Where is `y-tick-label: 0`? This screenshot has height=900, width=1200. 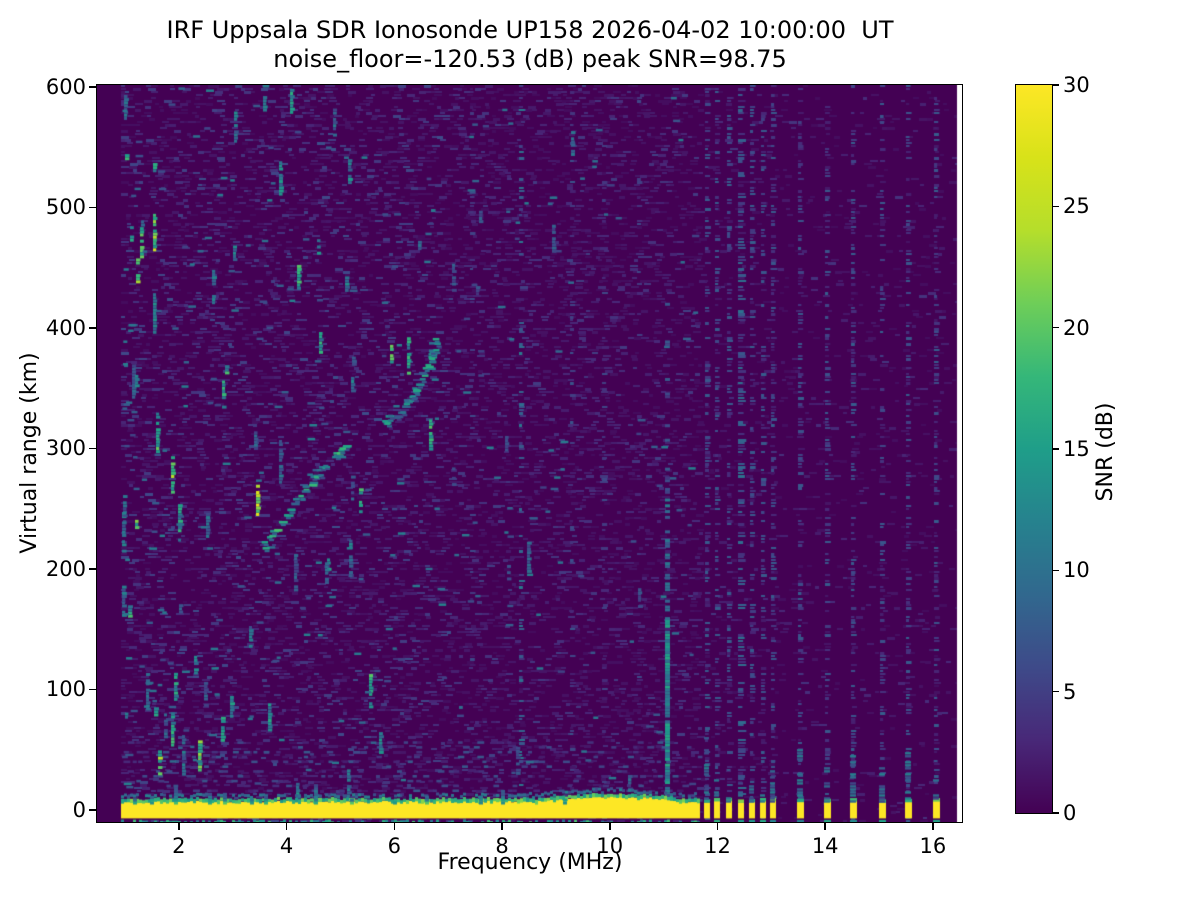
y-tick-label: 0 is located at coordinates (79, 809).